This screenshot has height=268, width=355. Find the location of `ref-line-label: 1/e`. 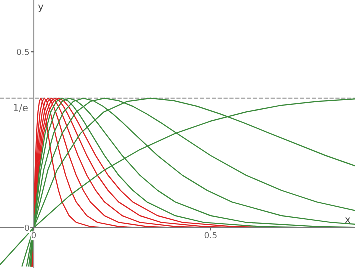

ref-line-label: 1/e is located at coordinates (21, 108).